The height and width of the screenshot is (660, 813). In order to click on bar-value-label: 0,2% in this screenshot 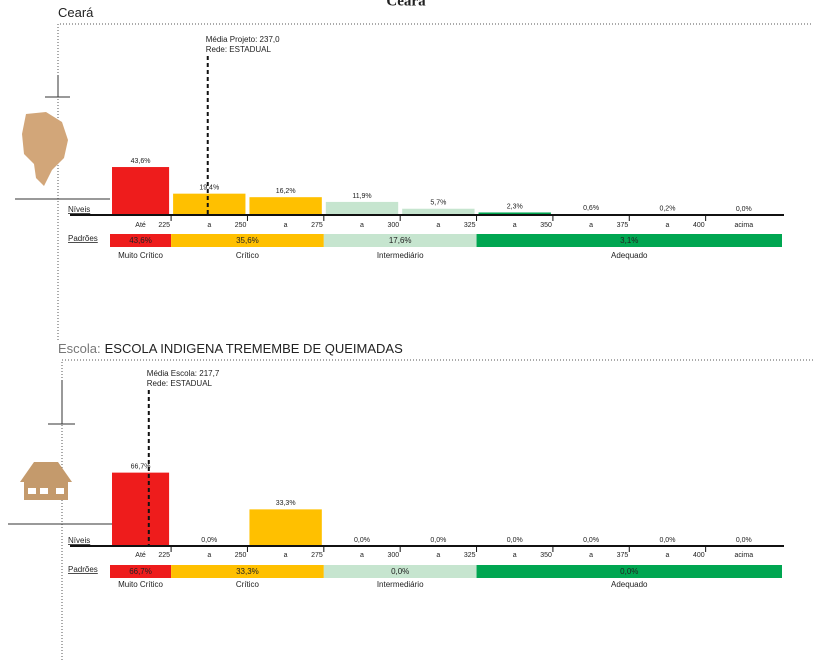, I will do `click(667, 209)`.